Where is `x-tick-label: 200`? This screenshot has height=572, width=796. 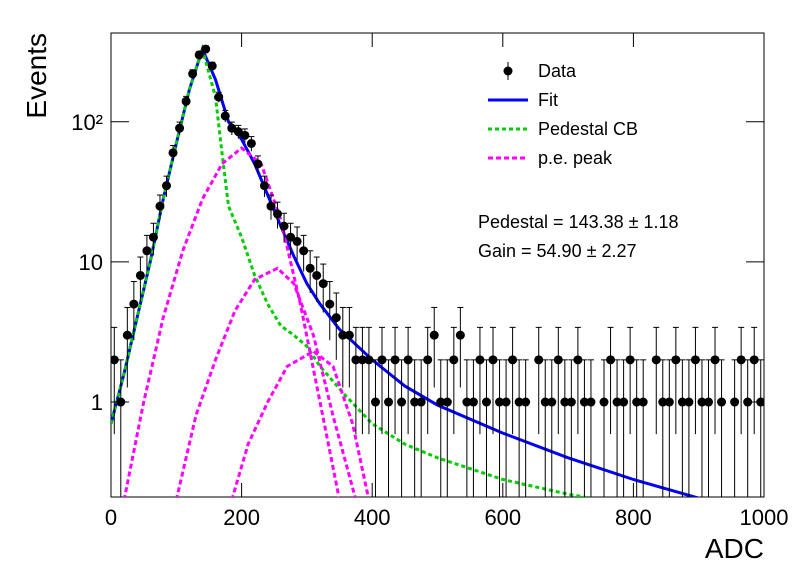
x-tick-label: 200 is located at coordinates (241, 517).